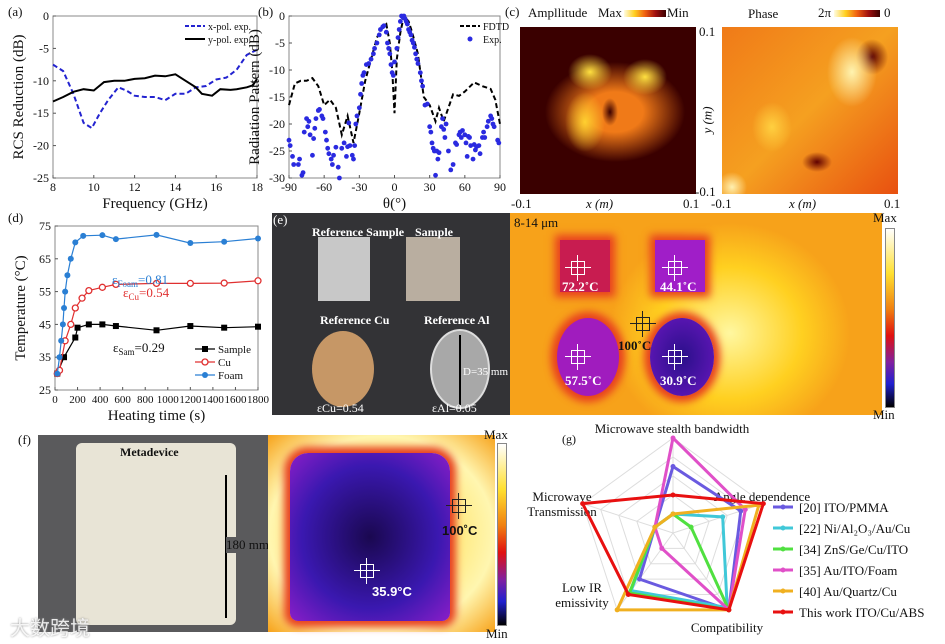 The width and height of the screenshot is (945, 644). What do you see at coordinates (884, 414) in the screenshot?
I see `e-cbar-min: Min` at bounding box center [884, 414].